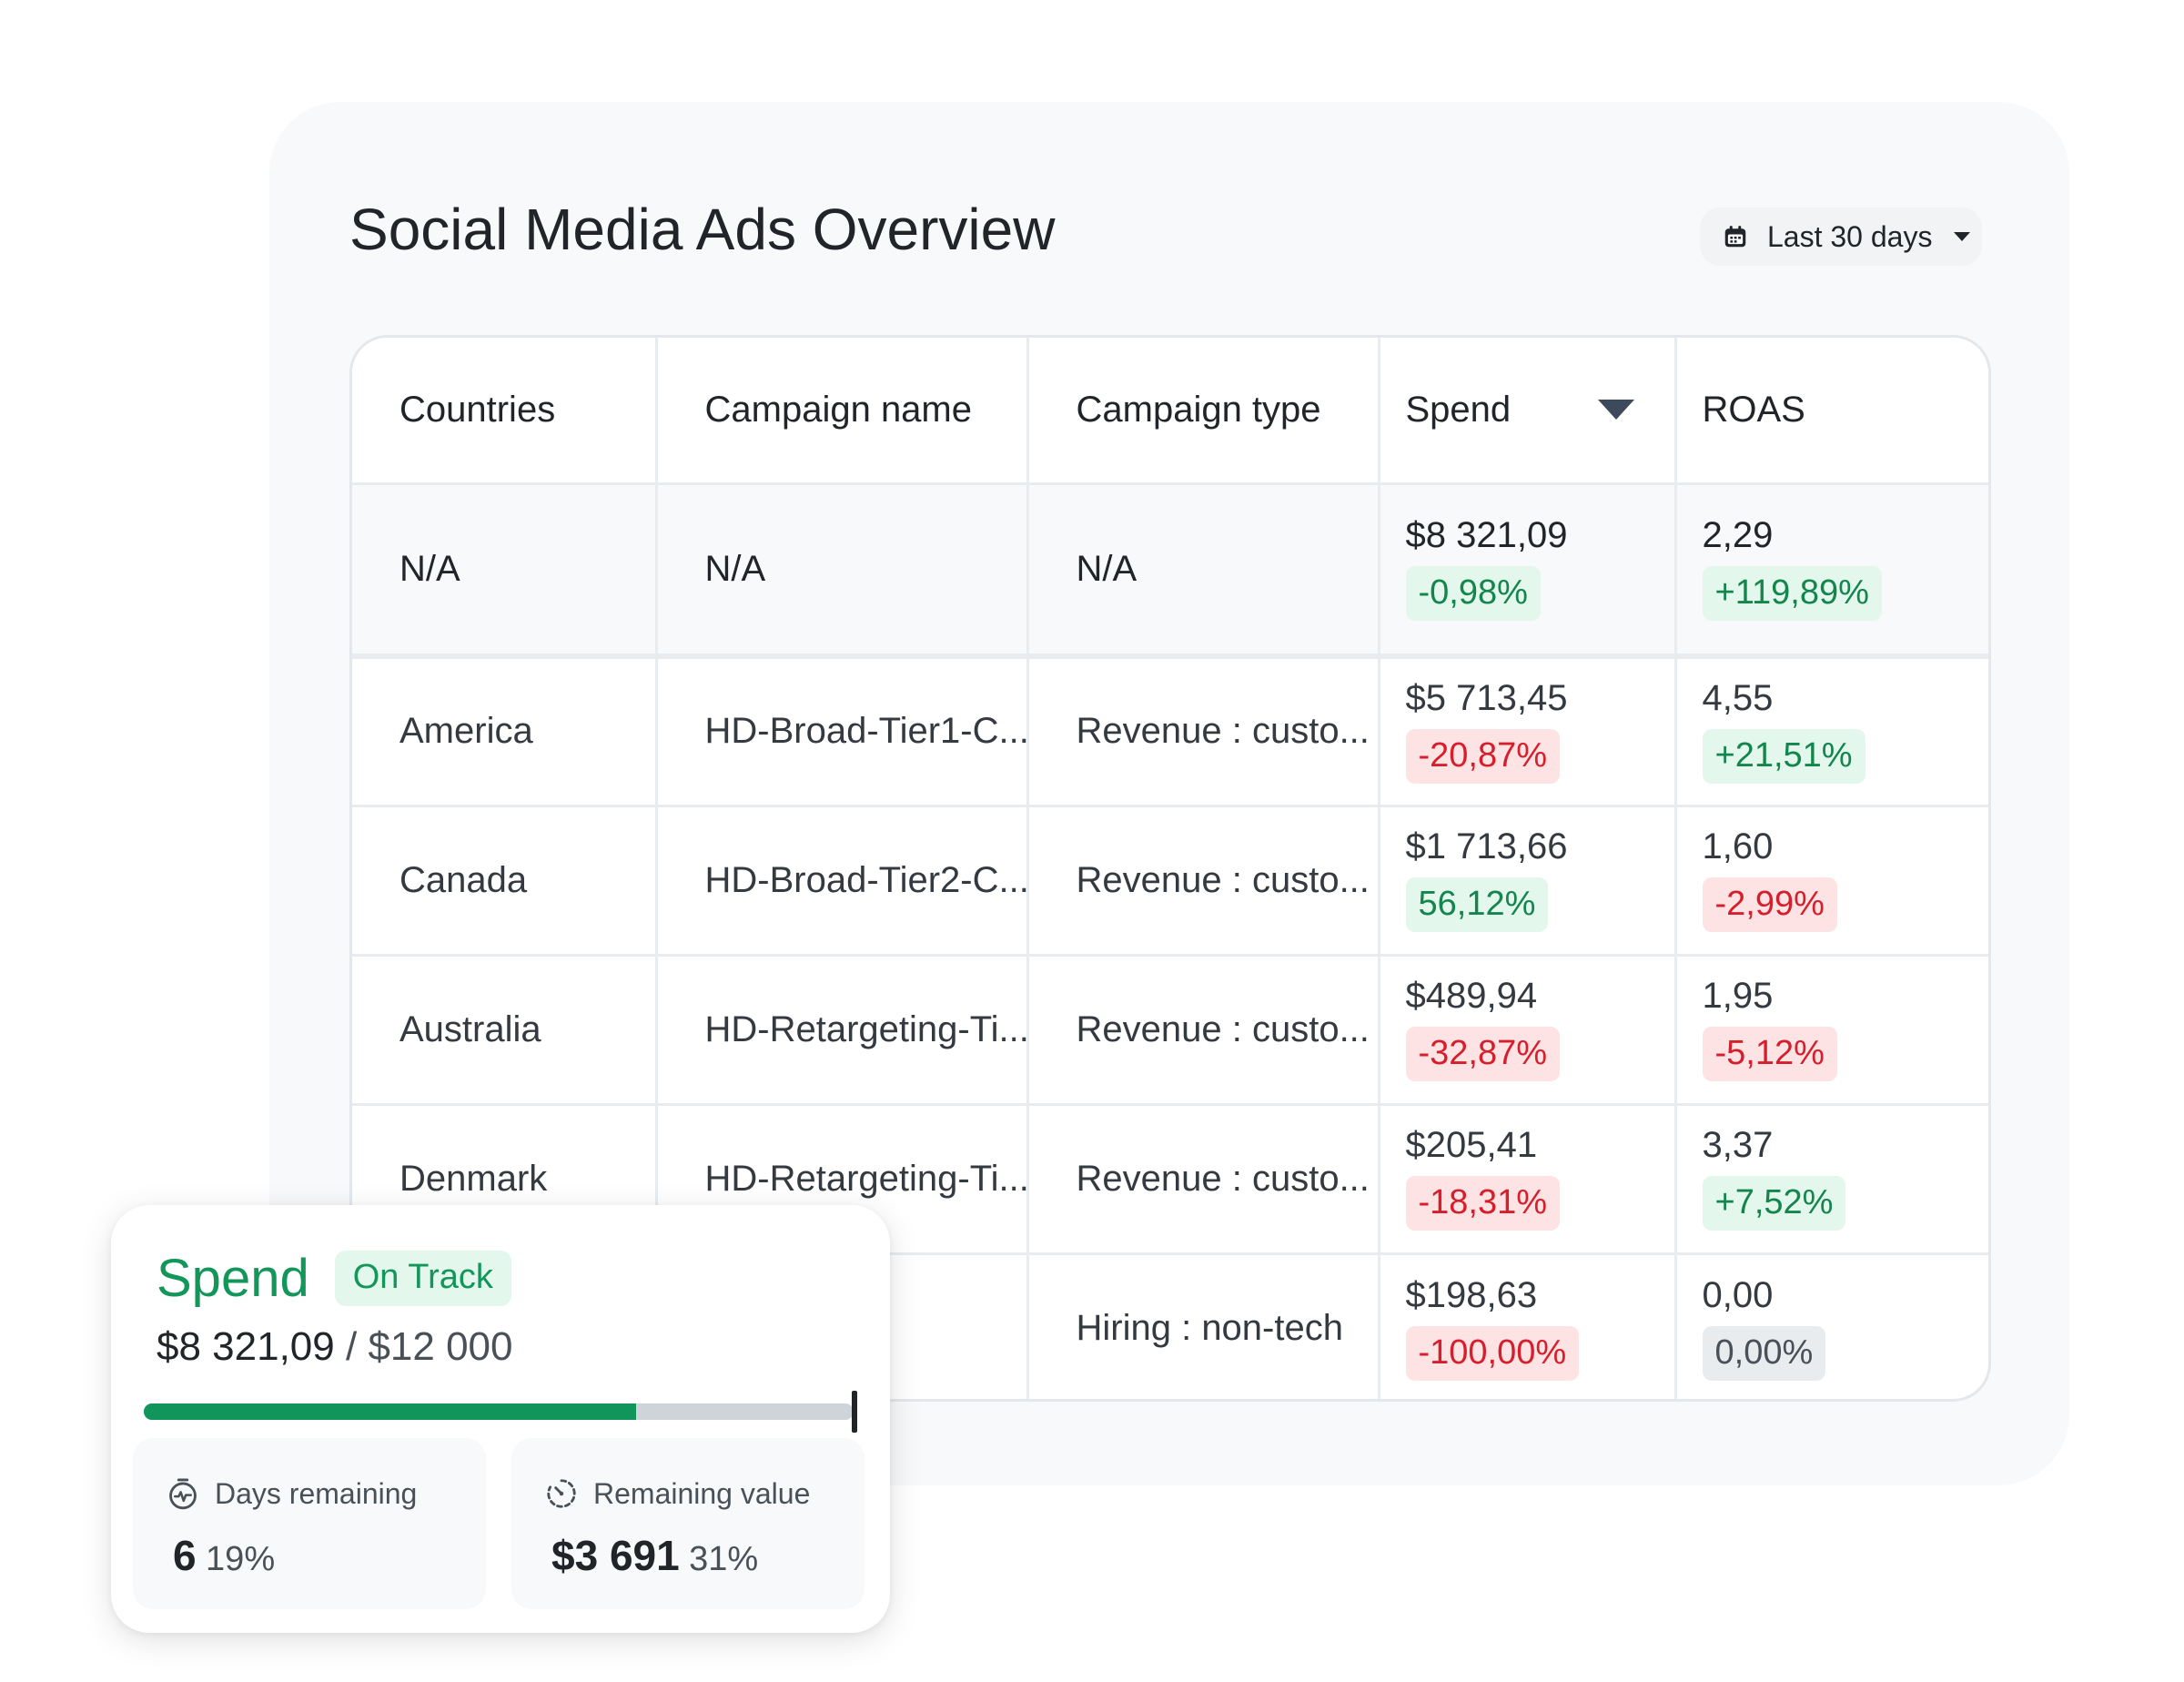 This screenshot has height=1682, width=2184. Describe the element at coordinates (1472, 1294) in the screenshot. I see `spend-value: $198,63` at that location.